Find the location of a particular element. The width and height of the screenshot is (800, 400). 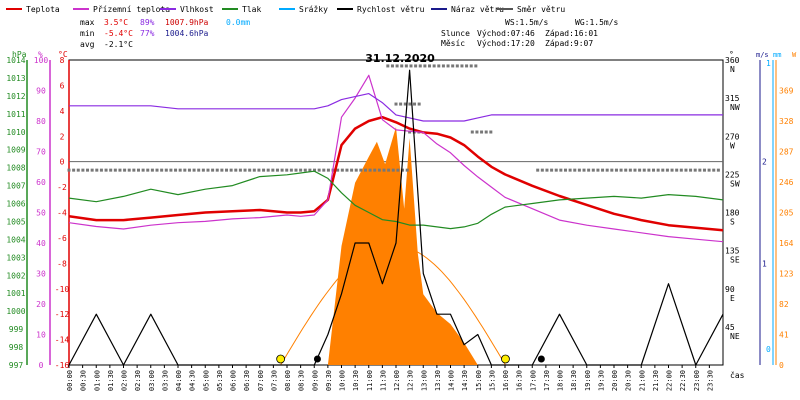

tick-label: -2 is located at coordinates (62, 187).